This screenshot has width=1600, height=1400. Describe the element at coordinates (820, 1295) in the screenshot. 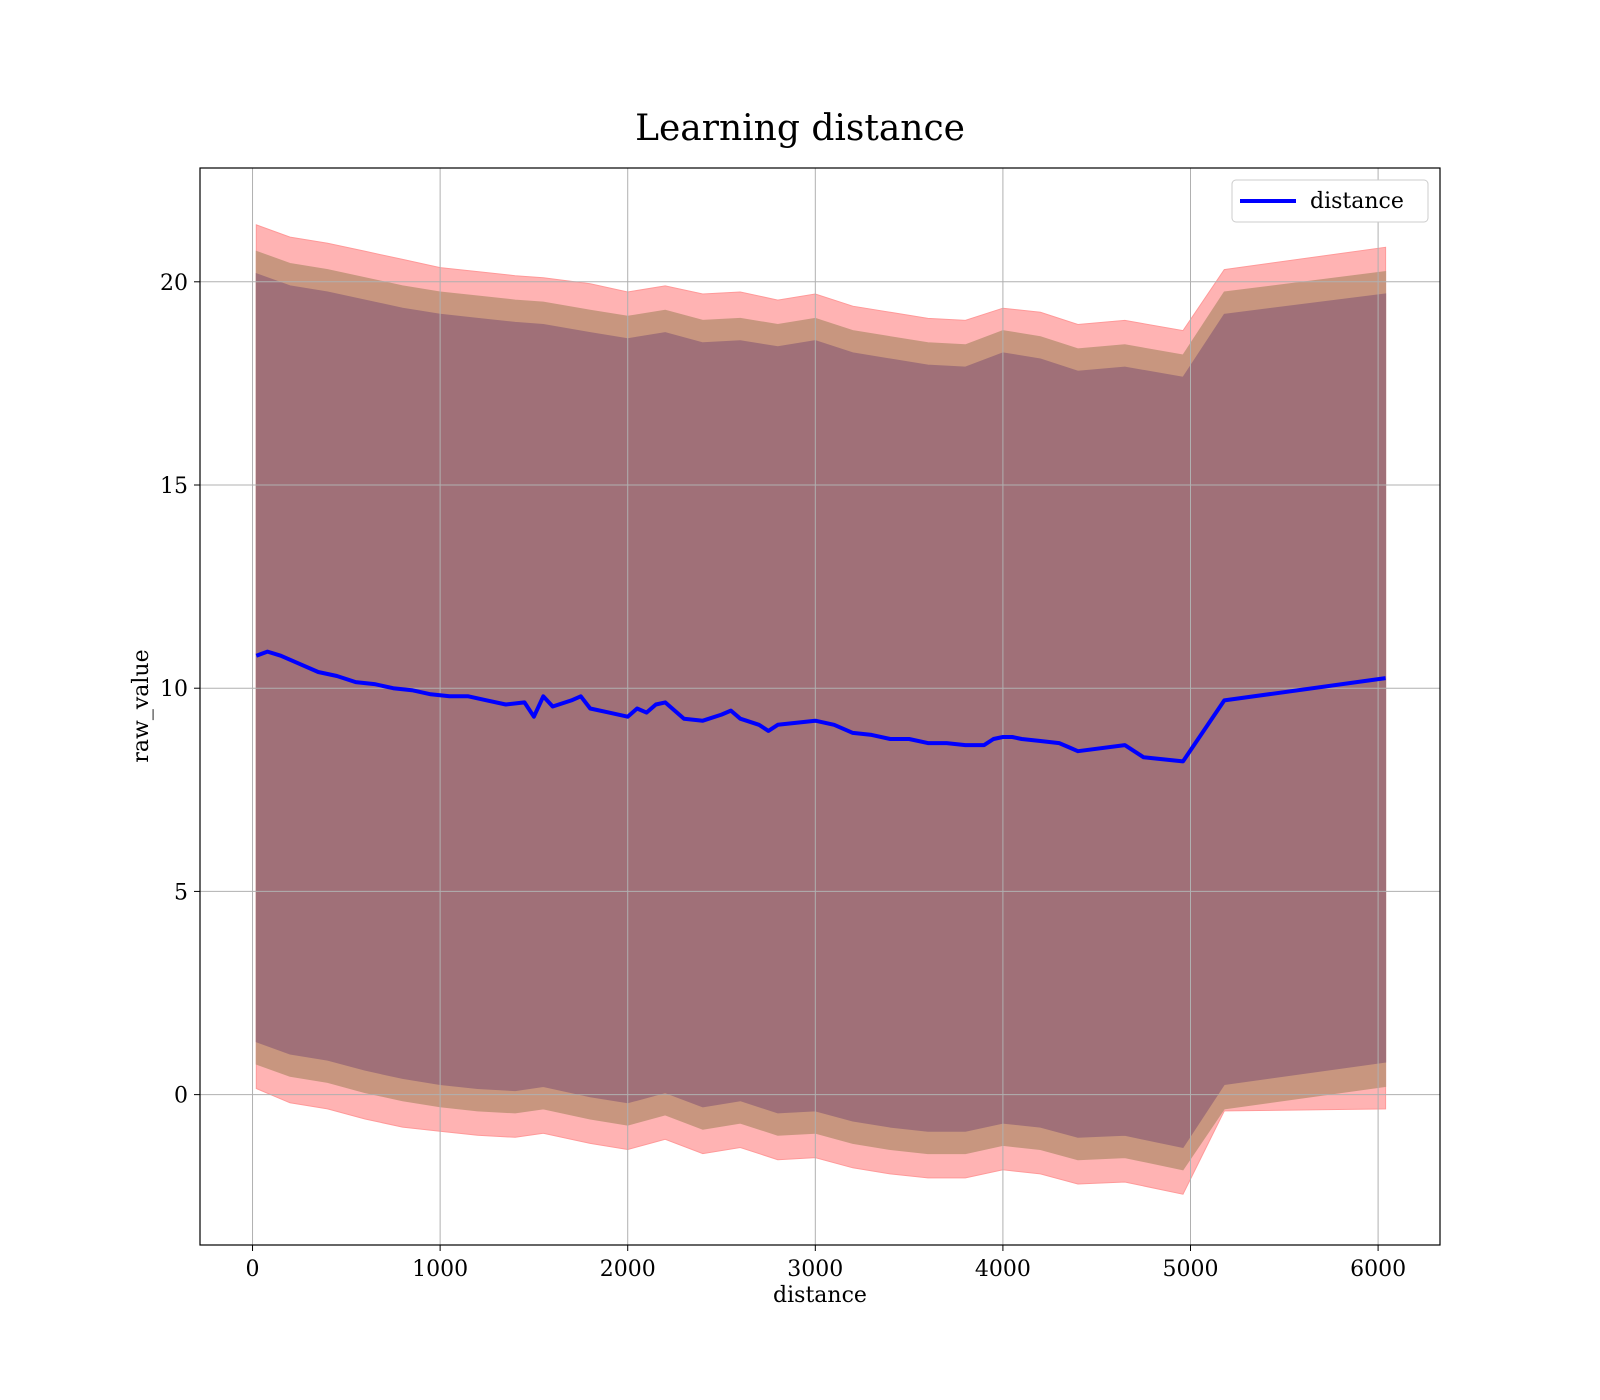

I see `x-axis-label: distance` at that location.